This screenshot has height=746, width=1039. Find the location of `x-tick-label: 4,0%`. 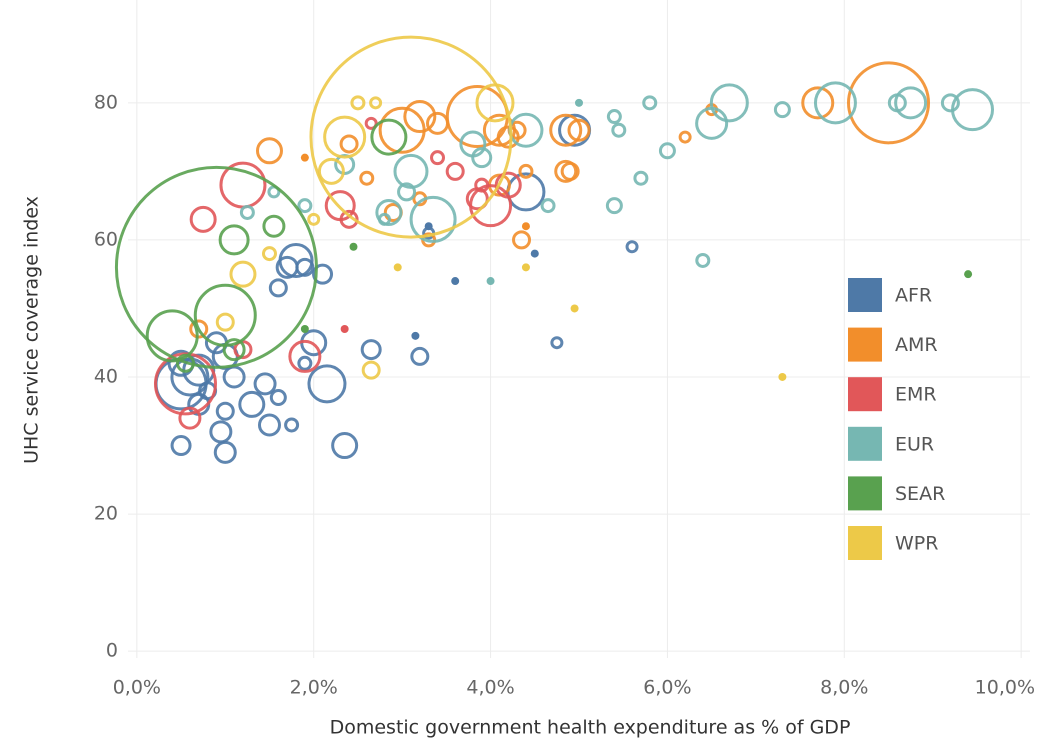

x-tick-label: 4,0% is located at coordinates (490, 688).